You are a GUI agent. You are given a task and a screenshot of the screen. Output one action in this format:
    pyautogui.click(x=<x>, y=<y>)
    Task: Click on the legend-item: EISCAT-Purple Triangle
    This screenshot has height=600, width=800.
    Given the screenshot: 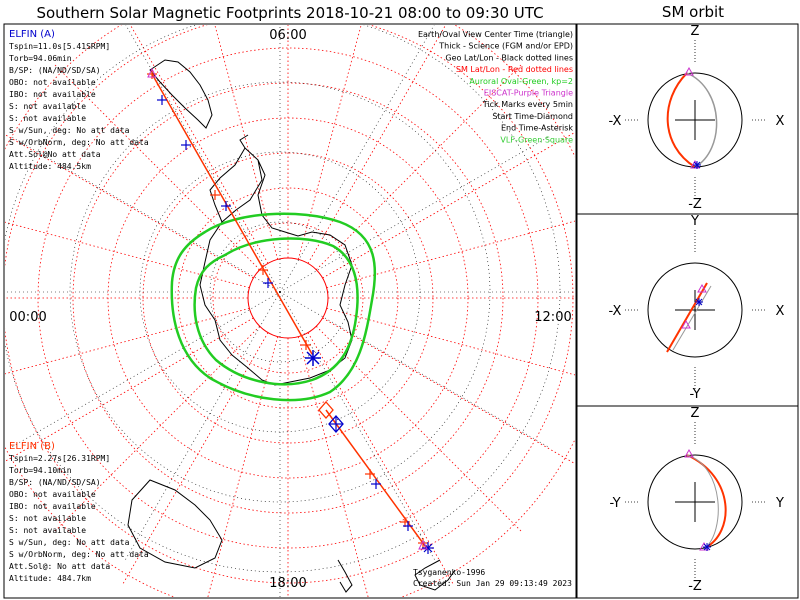 What is the action you would take?
    pyautogui.click(x=528, y=93)
    